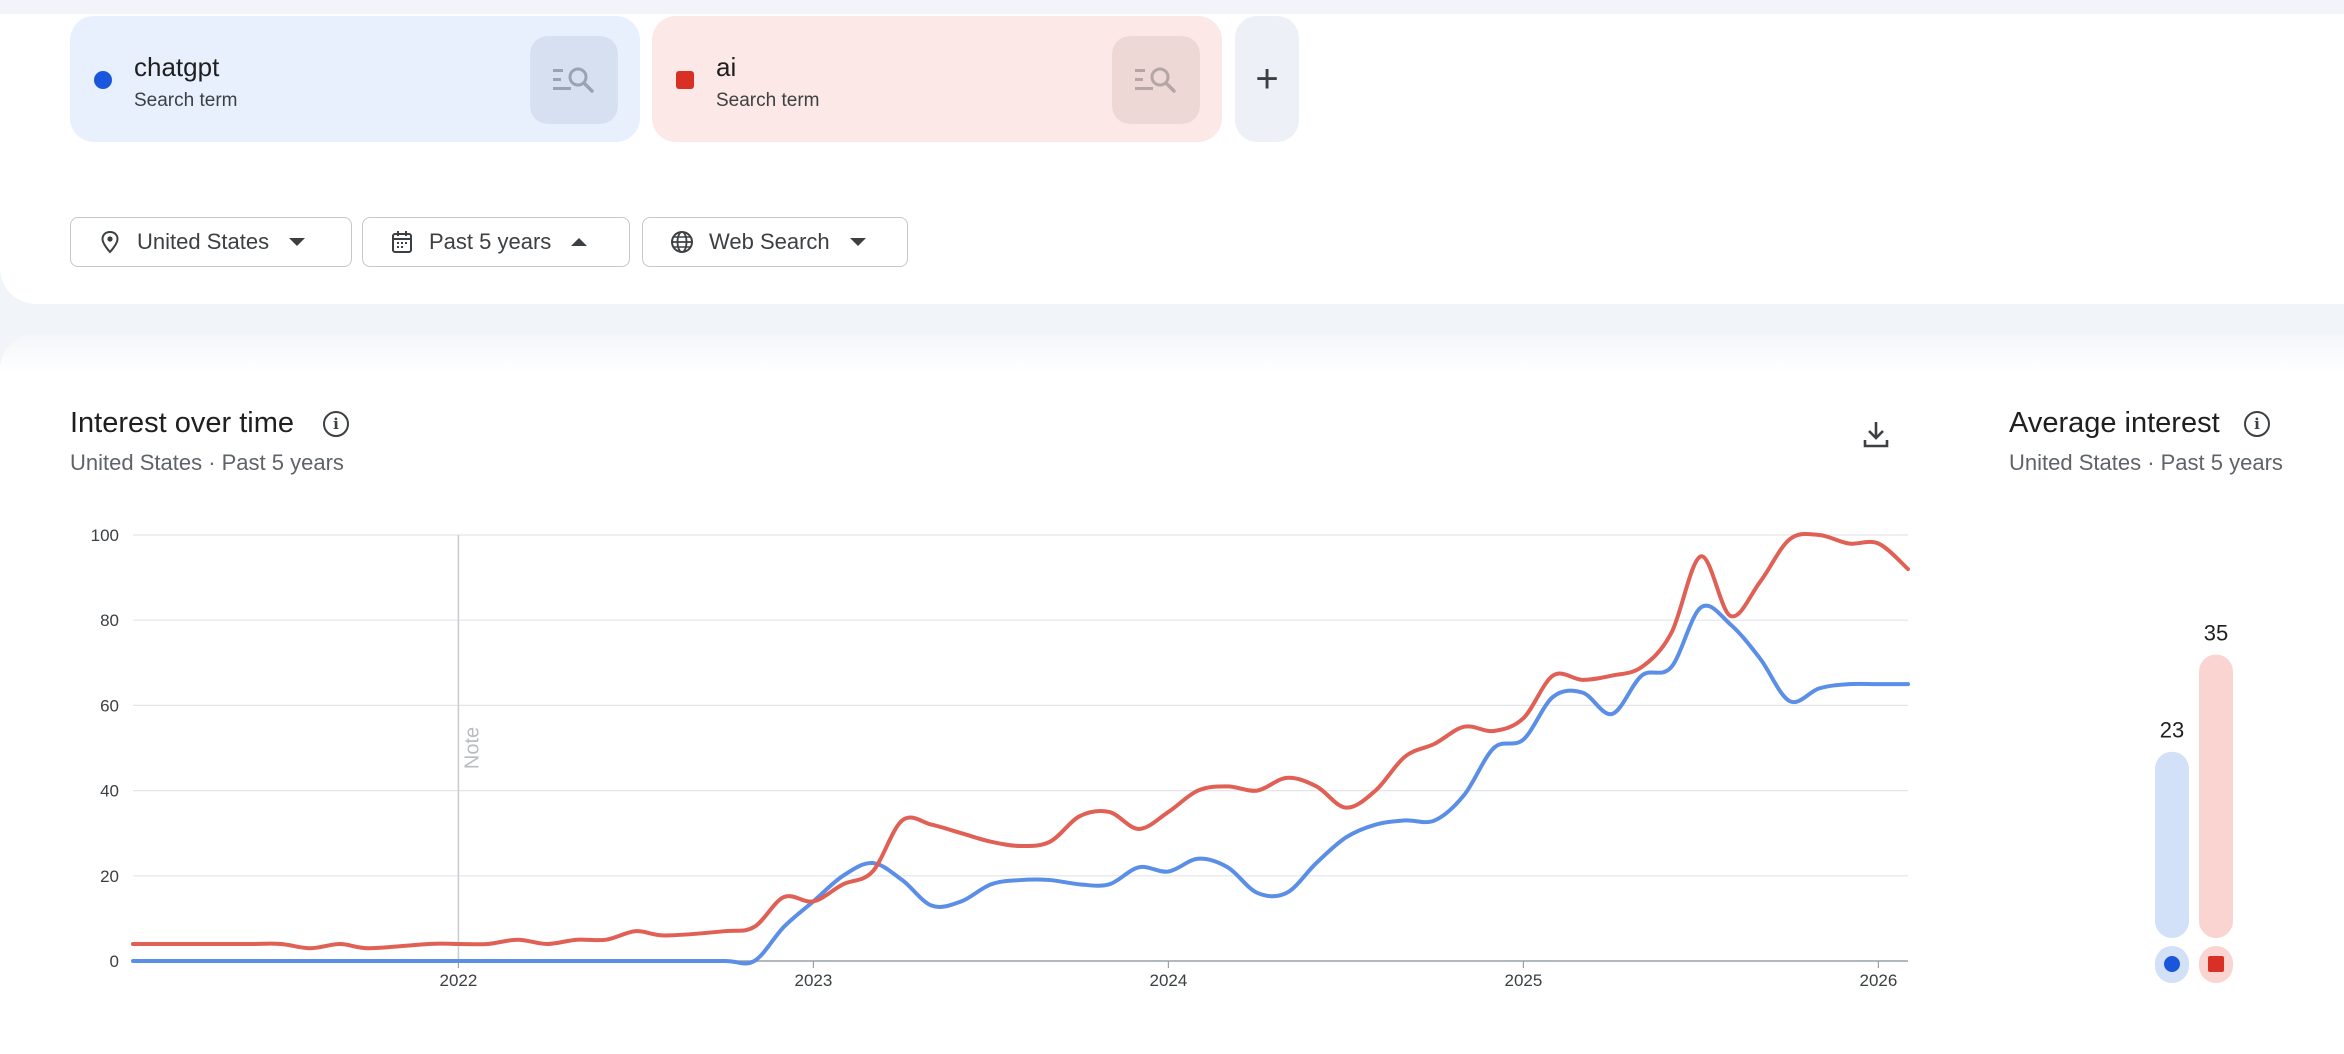 The width and height of the screenshot is (2344, 1054). I want to click on interest-over-time-title: Interest over time, so click(182, 423).